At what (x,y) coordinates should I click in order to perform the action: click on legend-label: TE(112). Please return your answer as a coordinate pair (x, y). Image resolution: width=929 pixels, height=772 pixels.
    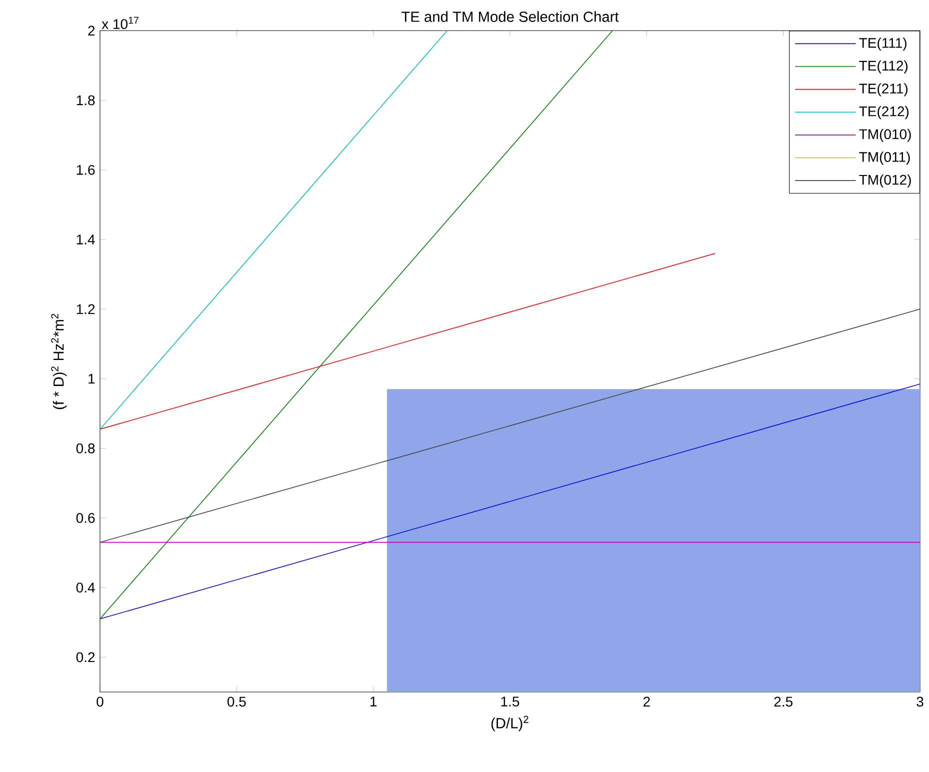
    Looking at the image, I should click on (883, 67).